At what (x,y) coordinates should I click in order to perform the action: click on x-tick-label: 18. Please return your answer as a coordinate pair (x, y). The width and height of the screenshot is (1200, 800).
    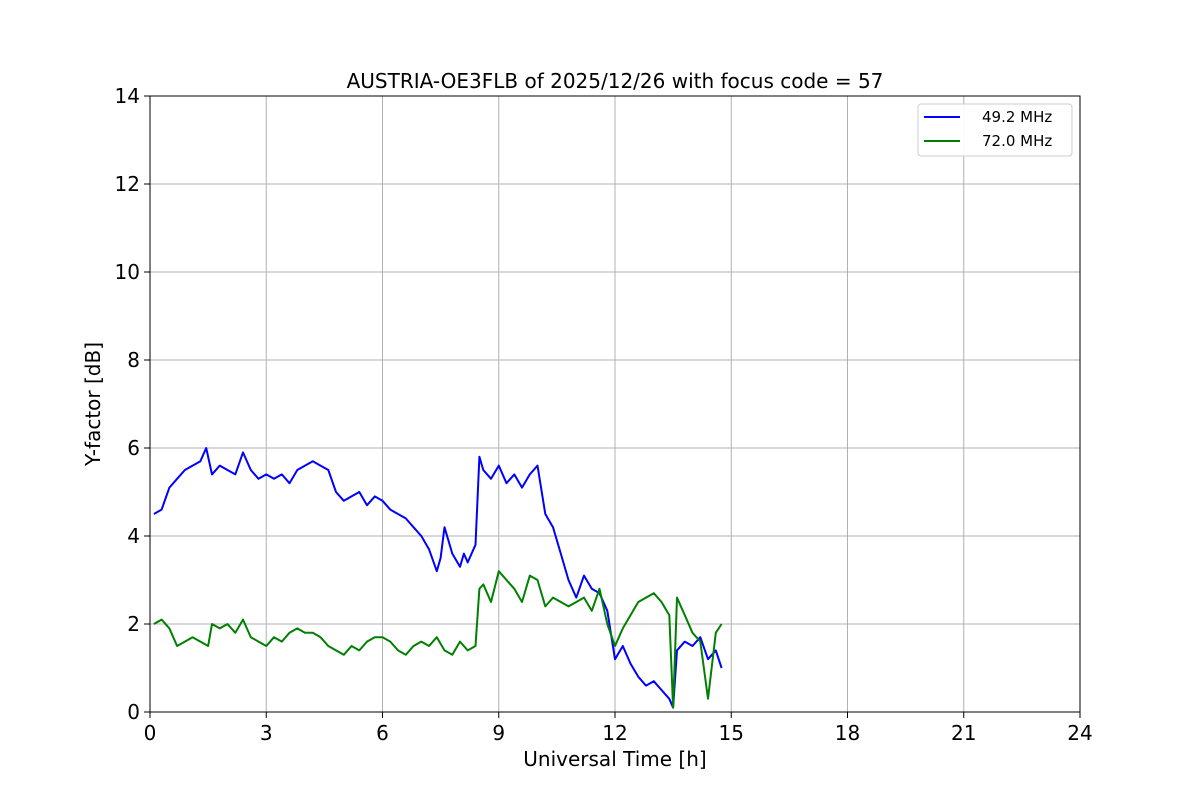
    Looking at the image, I should click on (847, 733).